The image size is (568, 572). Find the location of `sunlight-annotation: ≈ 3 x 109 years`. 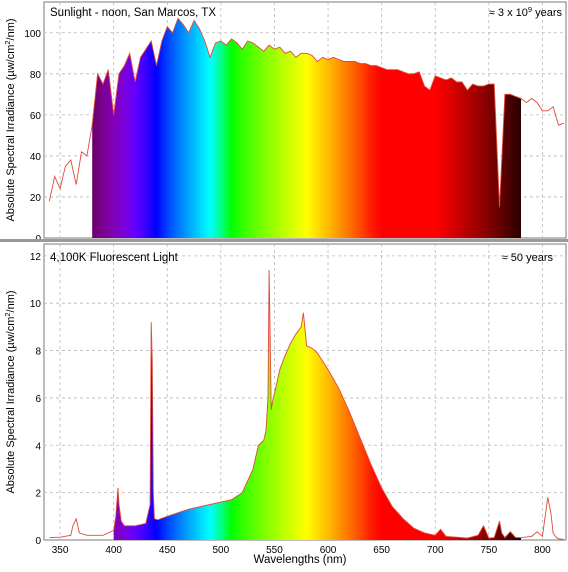

sunlight-annotation: ≈ 3 x 109 years is located at coordinates (526, 12).